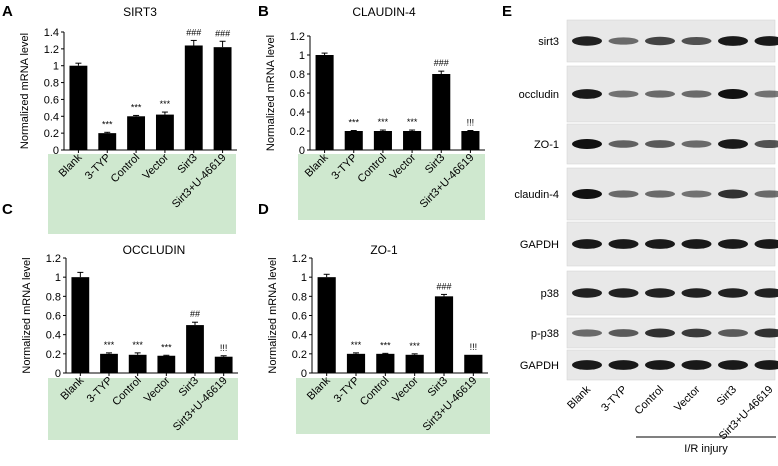  What do you see at coordinates (263, 209) in the screenshot?
I see `panel-letter: D` at bounding box center [263, 209].